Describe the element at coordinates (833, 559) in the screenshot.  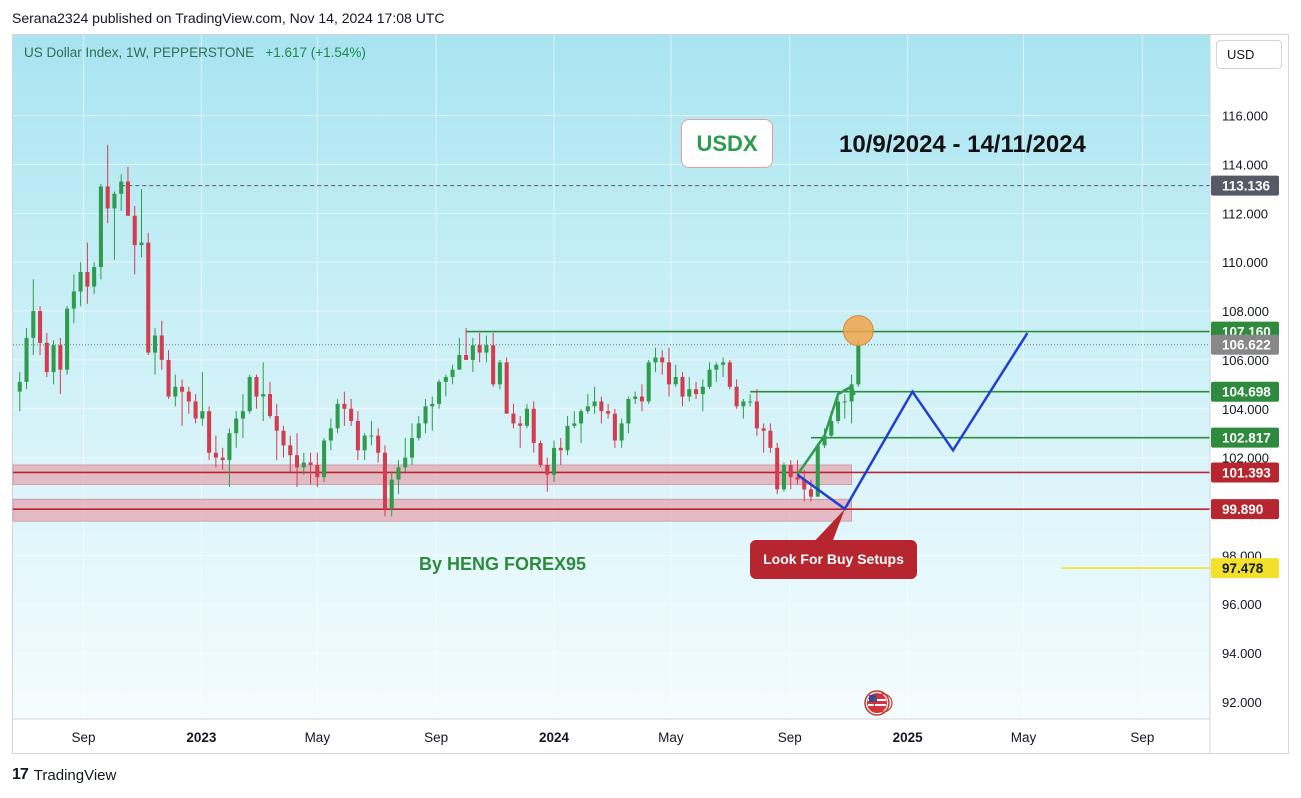
I see `buy-setups-note: Look For Buy Setups` at that location.